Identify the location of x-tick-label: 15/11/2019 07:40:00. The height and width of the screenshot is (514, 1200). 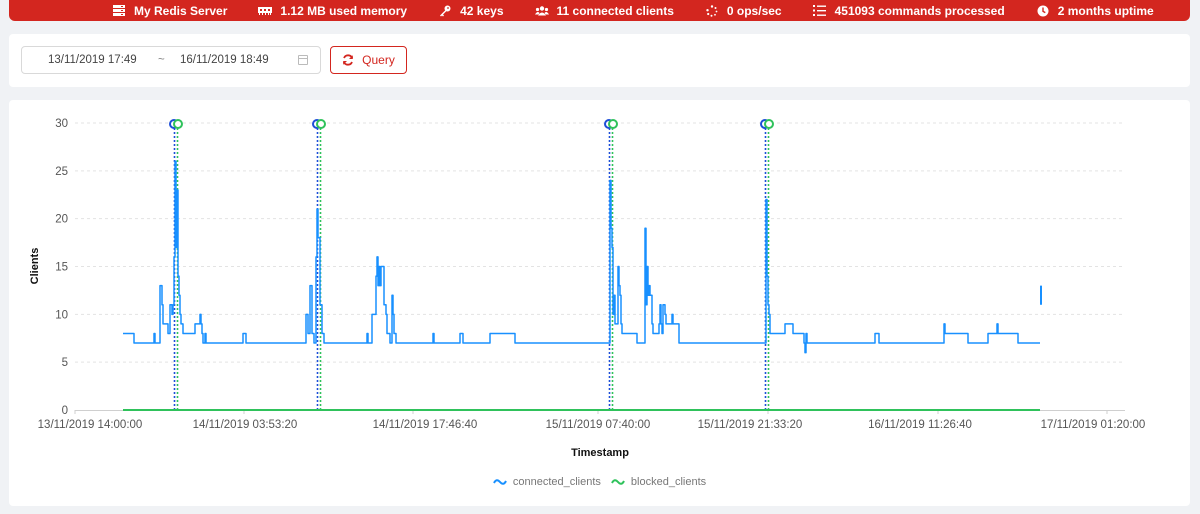
(598, 425).